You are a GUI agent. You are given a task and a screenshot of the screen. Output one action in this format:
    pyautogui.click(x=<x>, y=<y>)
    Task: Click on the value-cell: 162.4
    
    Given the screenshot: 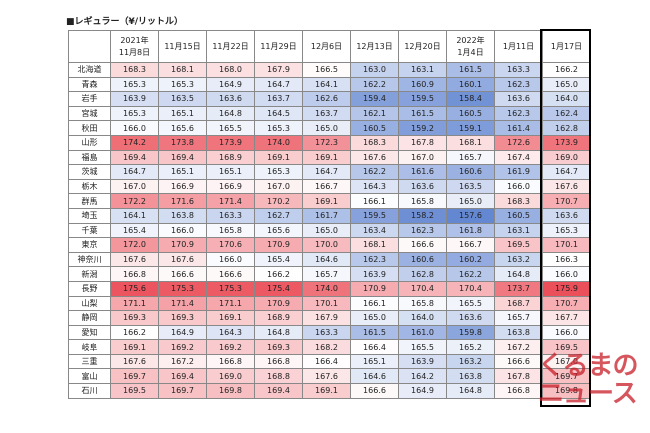 What is the action you would take?
    pyautogui.click(x=566, y=113)
    